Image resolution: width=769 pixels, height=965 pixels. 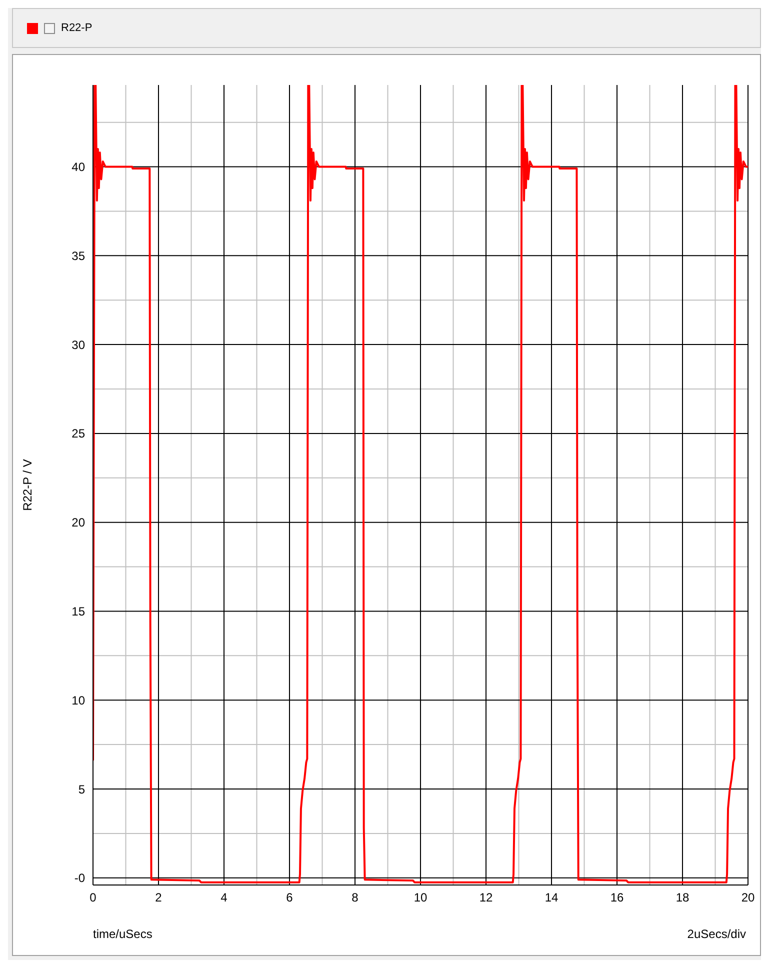 What do you see at coordinates (93, 897) in the screenshot?
I see `x-tick-label: 0` at bounding box center [93, 897].